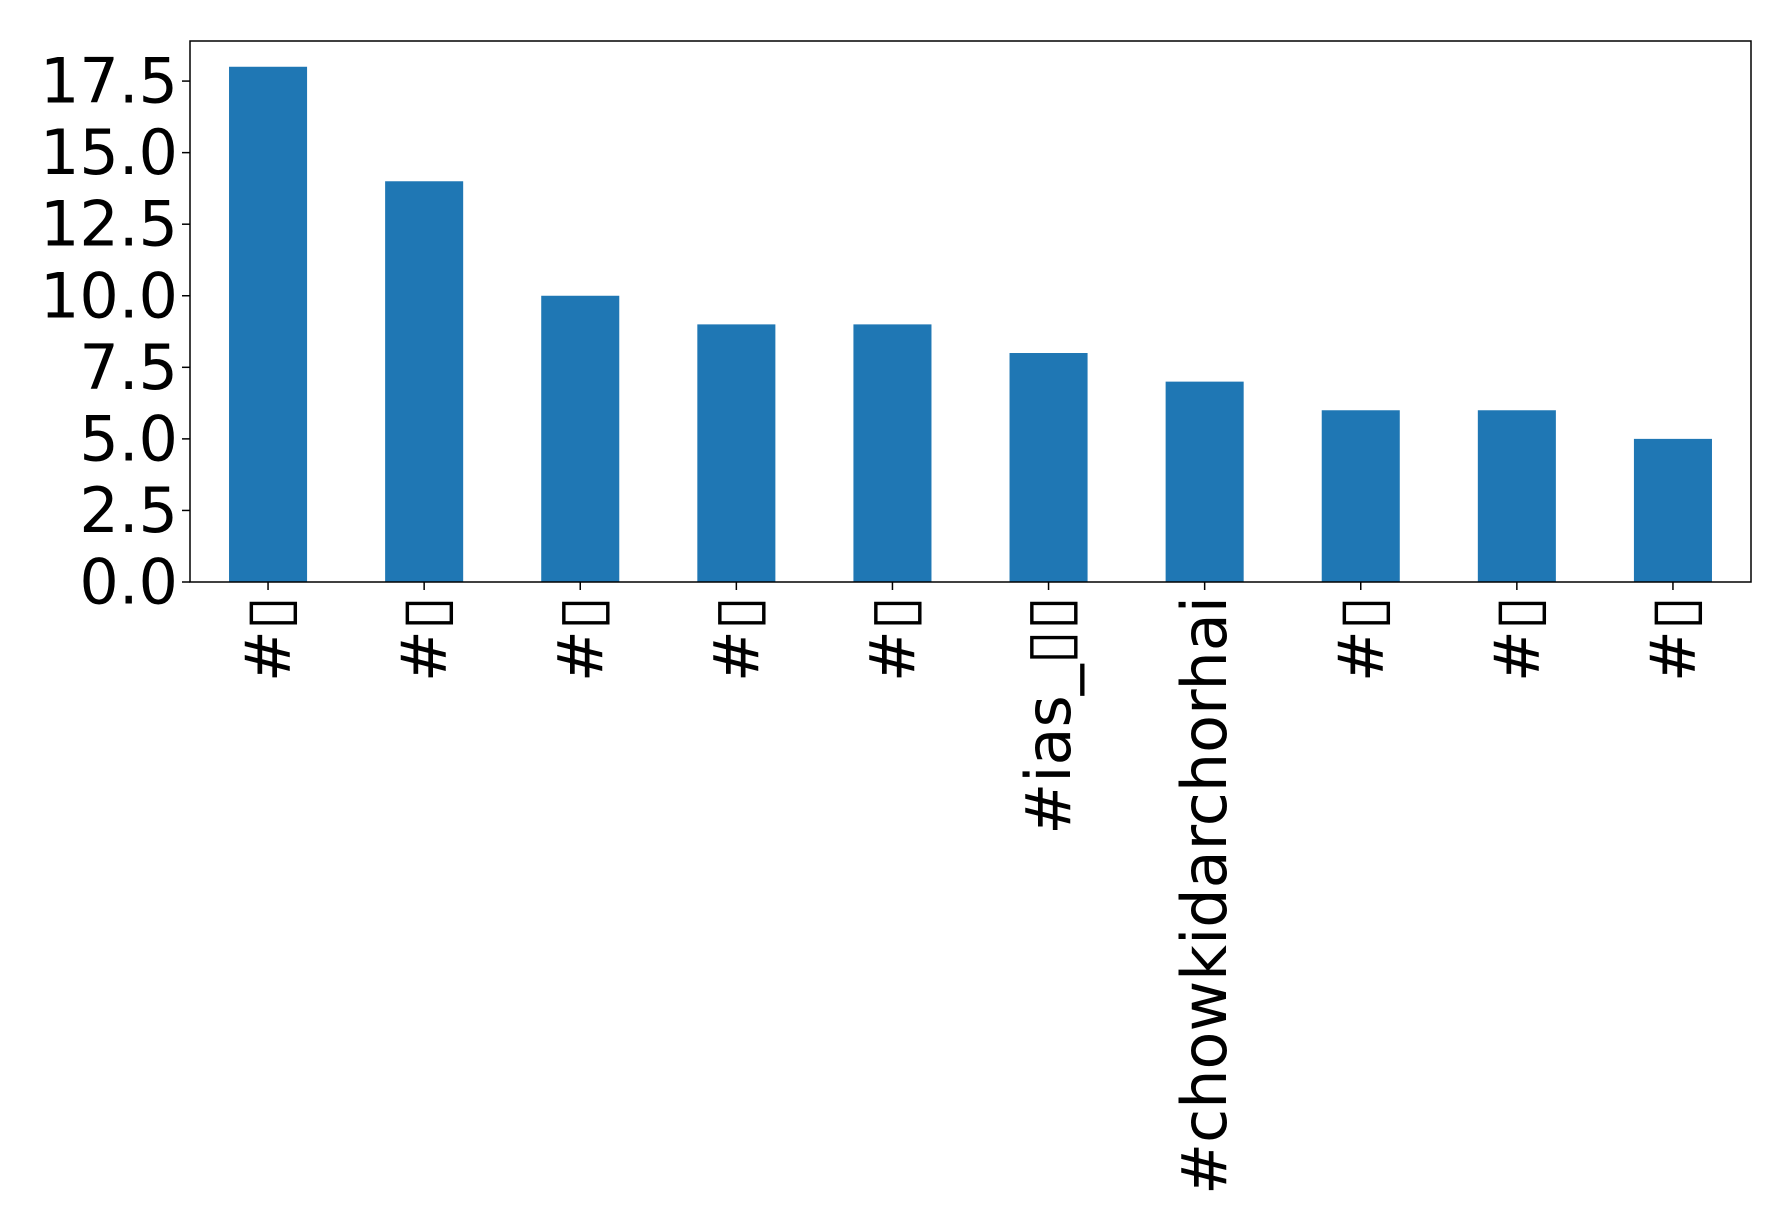  Describe the element at coordinates (1048, 715) in the screenshot. I see `x-tick-label: #ias_▯▯` at that location.